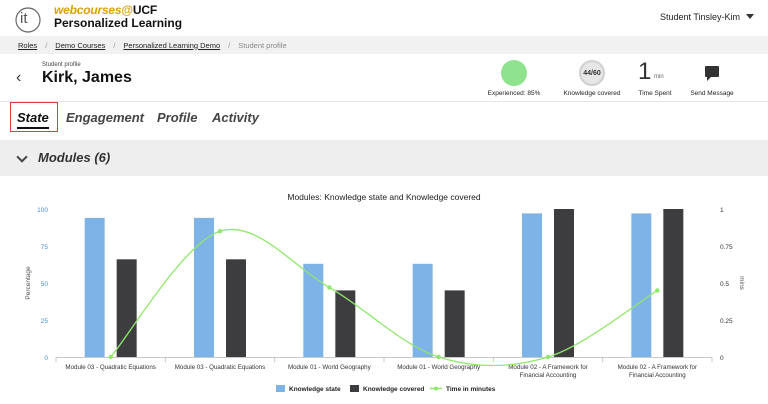  I want to click on modules-section-header: Modules (6), so click(384, 158).